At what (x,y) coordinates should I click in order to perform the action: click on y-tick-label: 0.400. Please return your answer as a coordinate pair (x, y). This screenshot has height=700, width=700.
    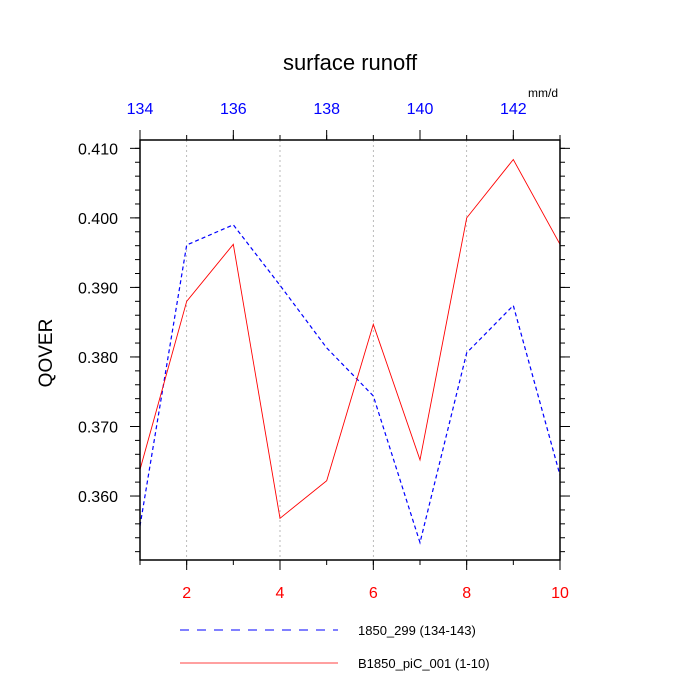
    Looking at the image, I should click on (98, 219).